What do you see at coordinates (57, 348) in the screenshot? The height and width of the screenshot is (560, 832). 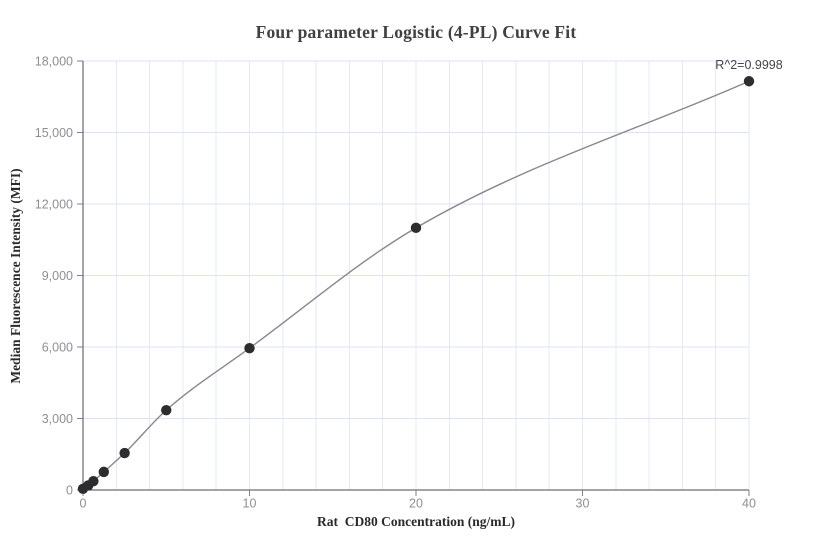 I see `y-tick-label: 6,000` at bounding box center [57, 348].